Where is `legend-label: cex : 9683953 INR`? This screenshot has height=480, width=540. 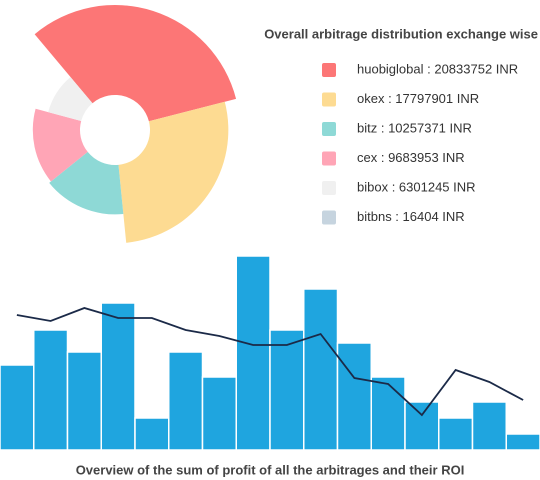
legend-label: cex : 9683953 INR is located at coordinates (411, 157).